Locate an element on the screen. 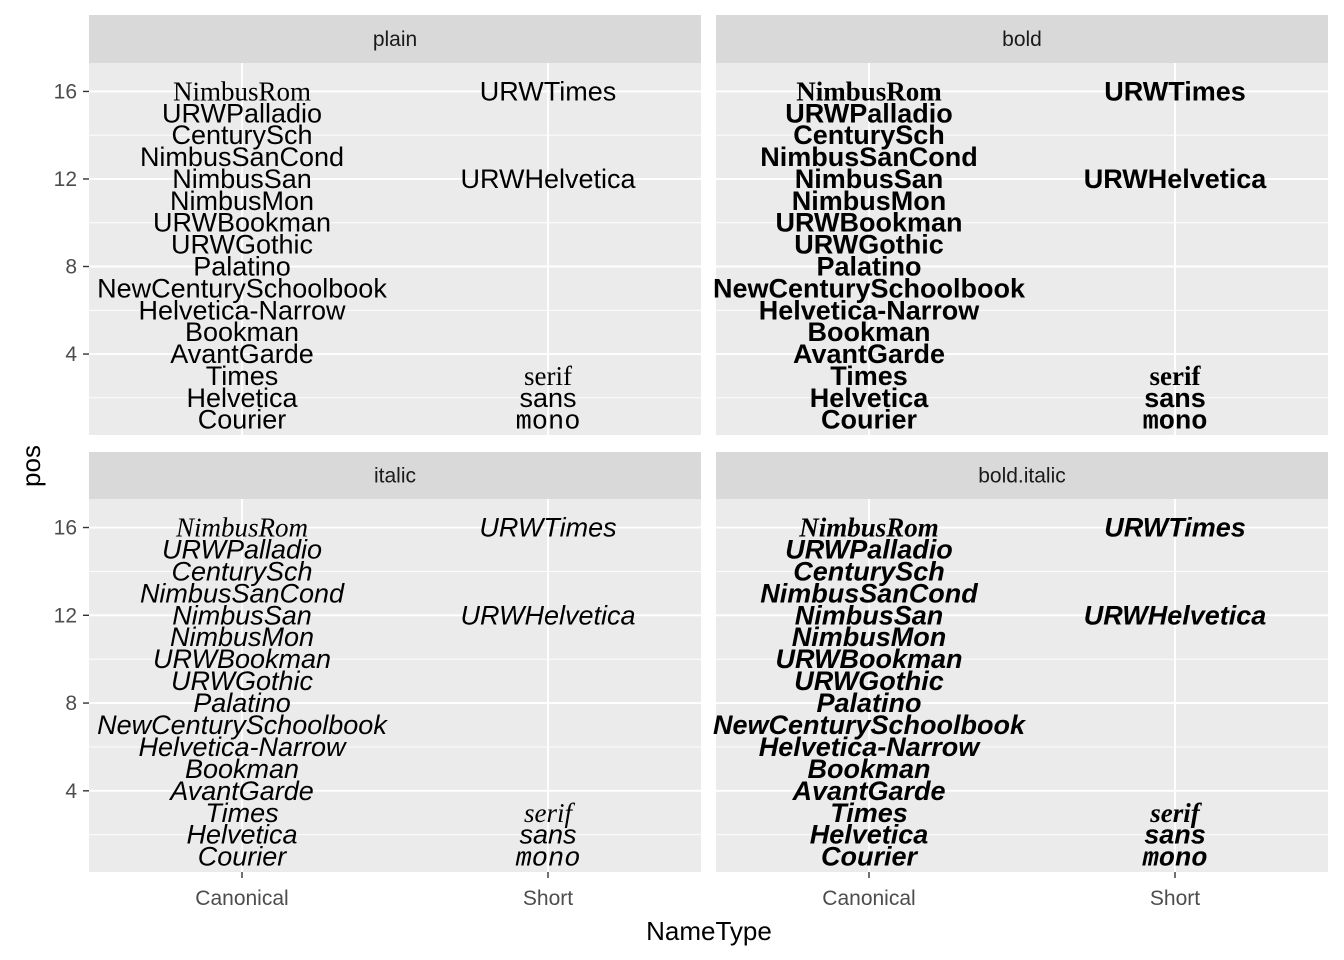  facet-strip-label: bold is located at coordinates (1022, 39).